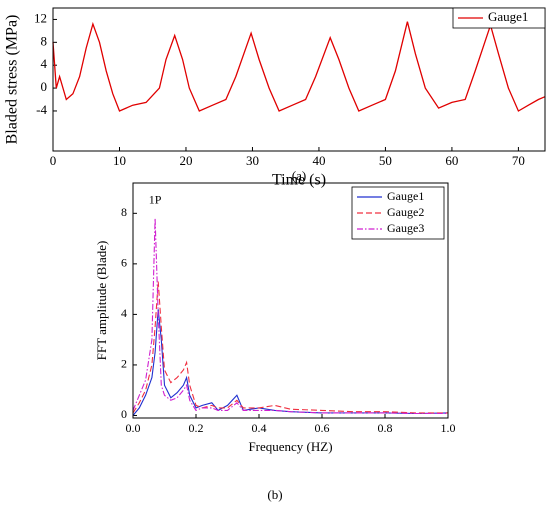 This screenshot has width=550, height=509. I want to click on x-tick-label: 70, so click(518, 160).